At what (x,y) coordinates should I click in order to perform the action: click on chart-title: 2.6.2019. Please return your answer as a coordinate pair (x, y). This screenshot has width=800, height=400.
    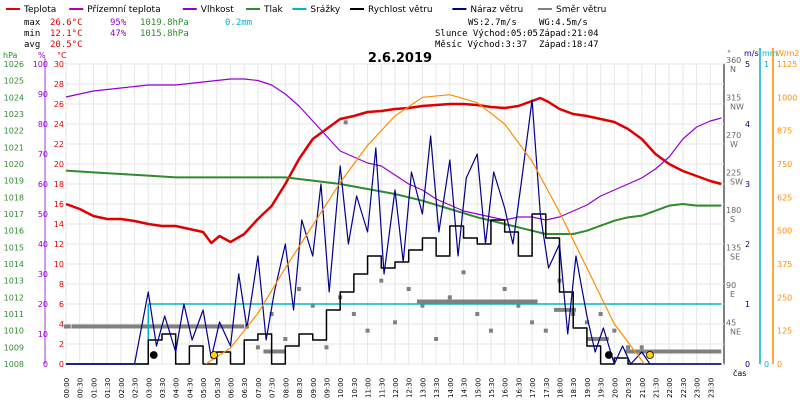
    Looking at the image, I should click on (400, 58).